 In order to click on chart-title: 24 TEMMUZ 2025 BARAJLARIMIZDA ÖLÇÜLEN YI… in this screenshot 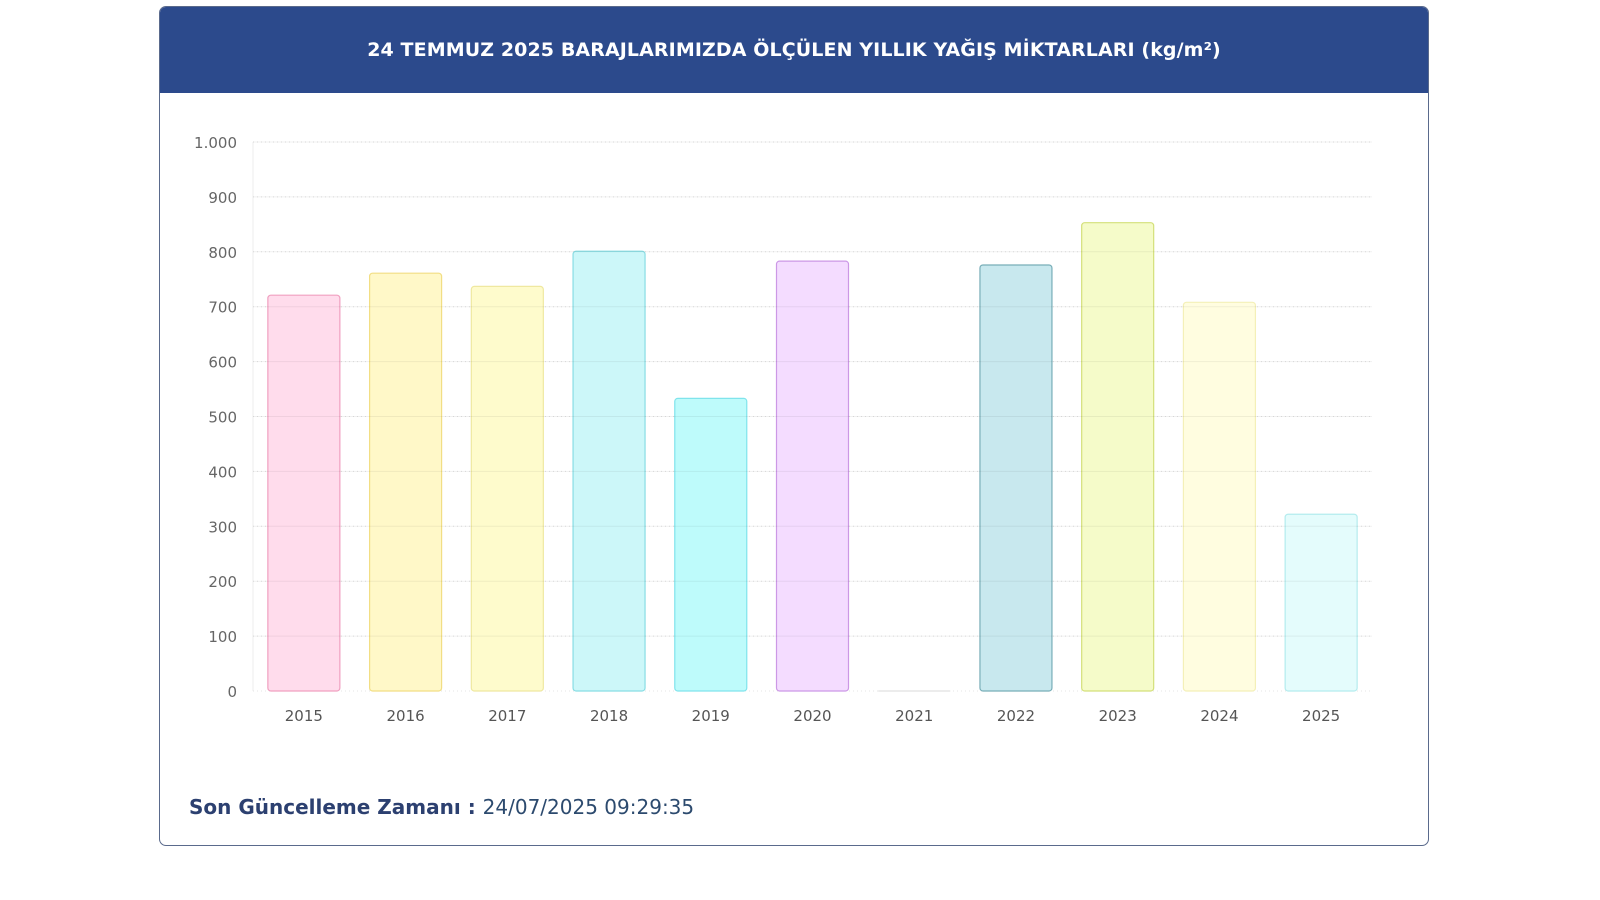, I will do `click(794, 50)`.